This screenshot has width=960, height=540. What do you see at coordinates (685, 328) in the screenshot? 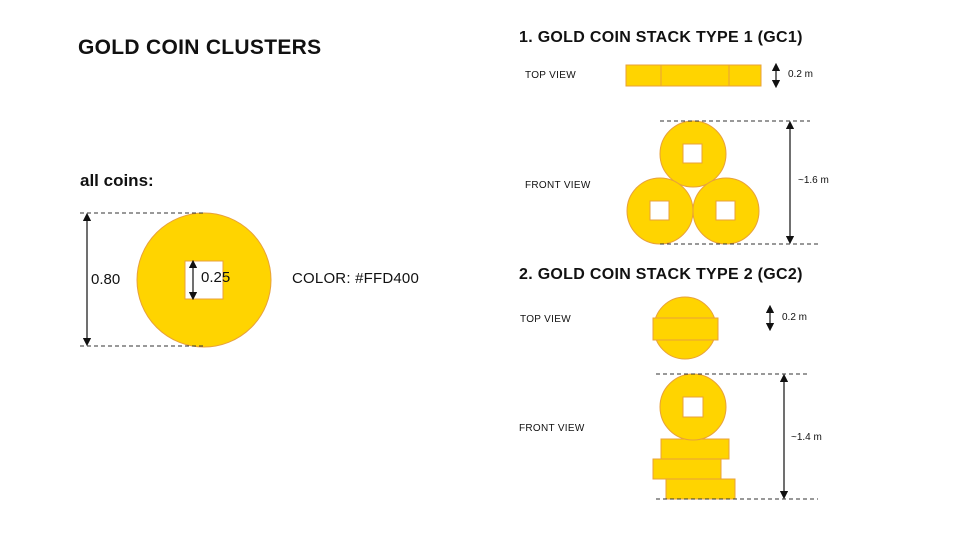
I see `gc2-top-view-stack` at bounding box center [685, 328].